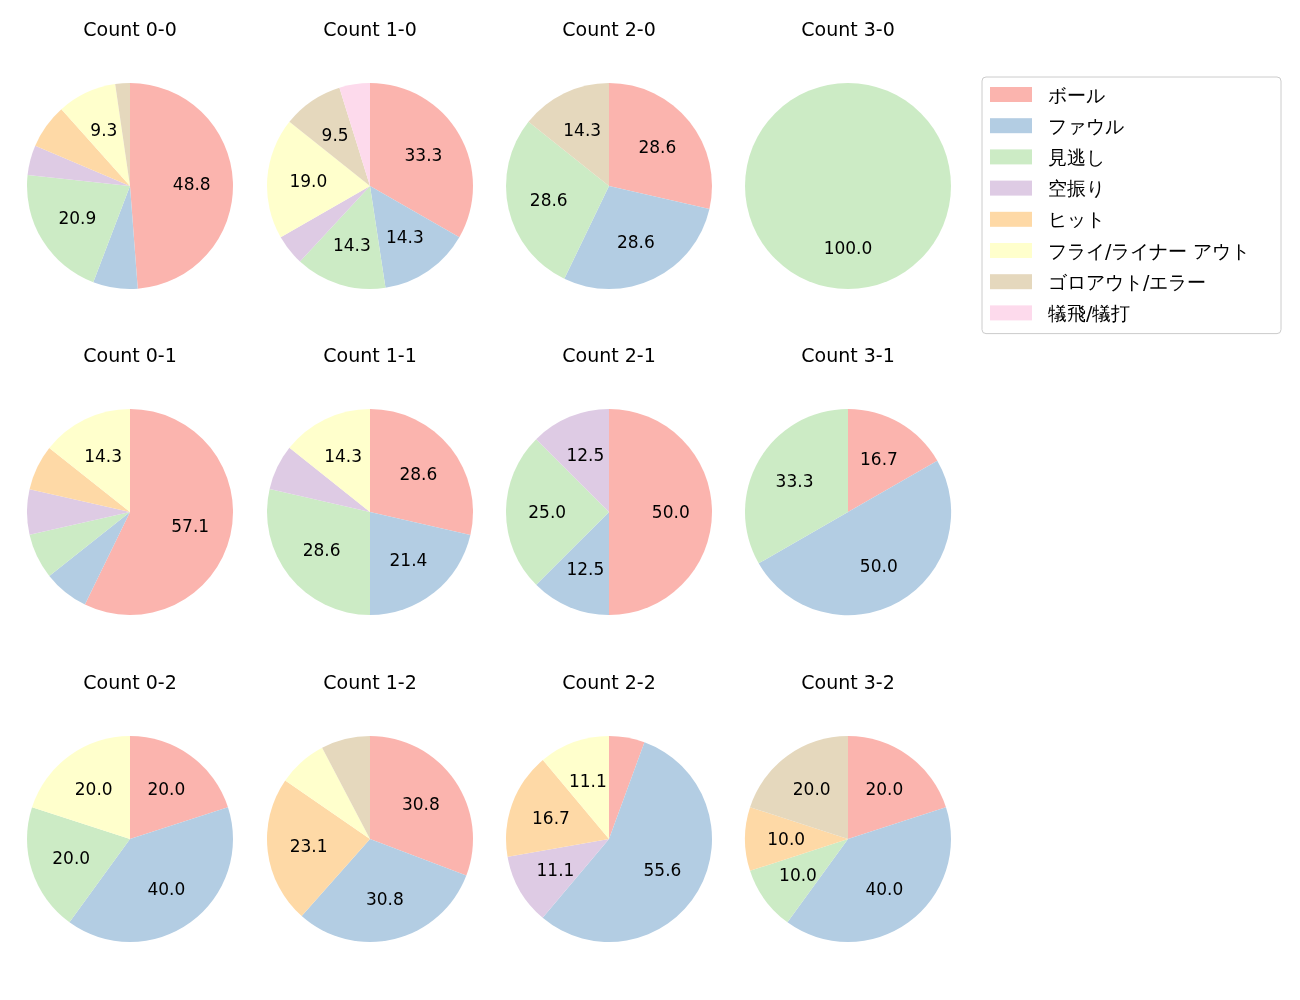  I want to click on legend-label: ファウル, so click(1086, 125).